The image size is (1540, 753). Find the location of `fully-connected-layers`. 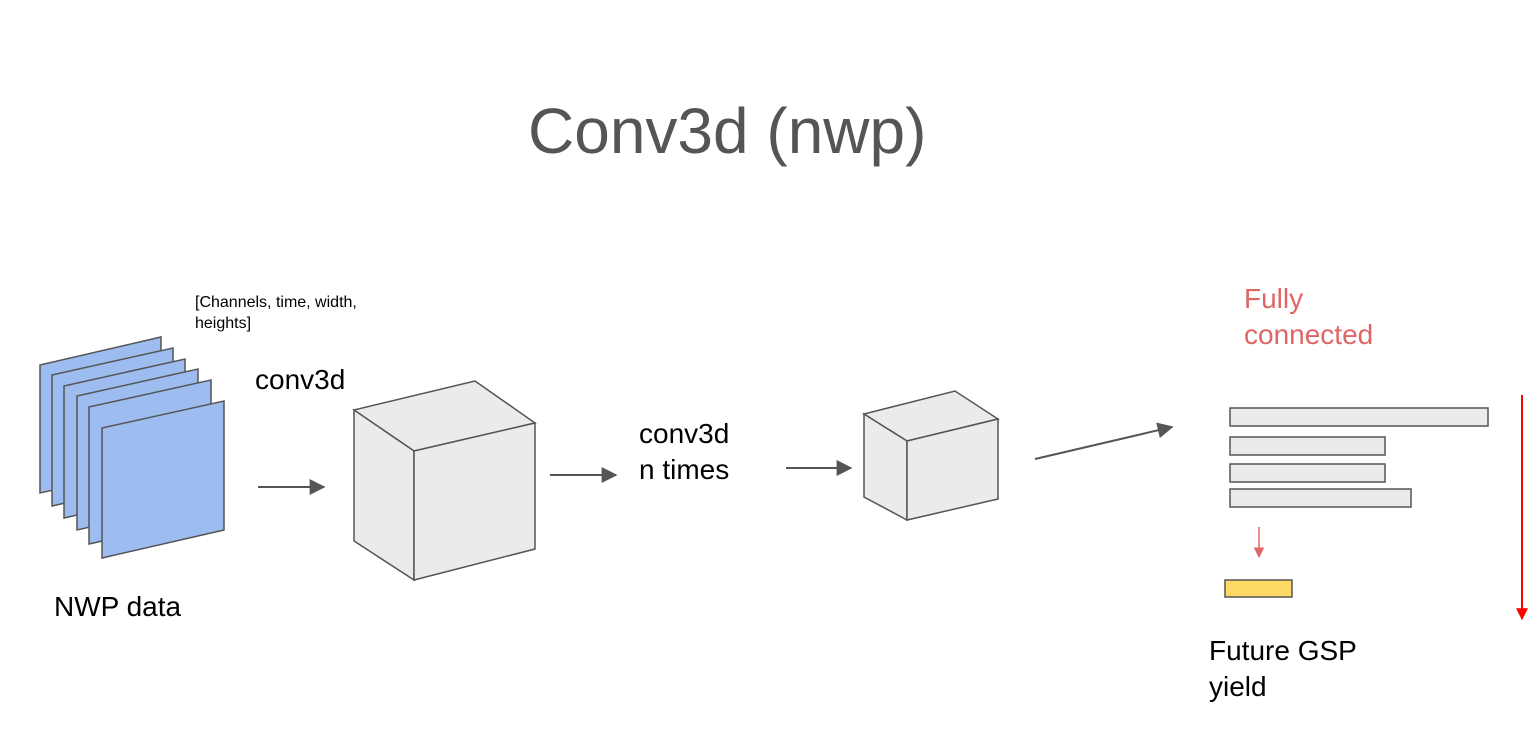

fully-connected-layers is located at coordinates (1359, 457).